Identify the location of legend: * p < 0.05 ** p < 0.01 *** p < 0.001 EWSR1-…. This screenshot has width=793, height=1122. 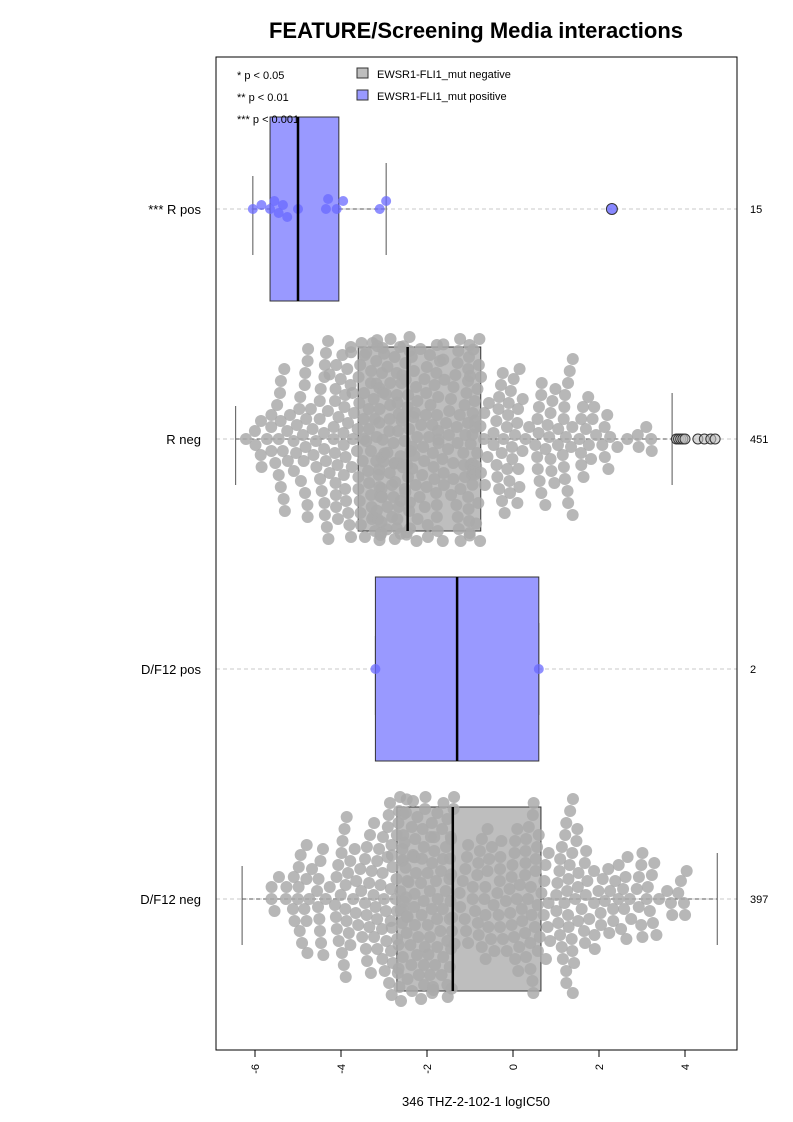
(374, 96).